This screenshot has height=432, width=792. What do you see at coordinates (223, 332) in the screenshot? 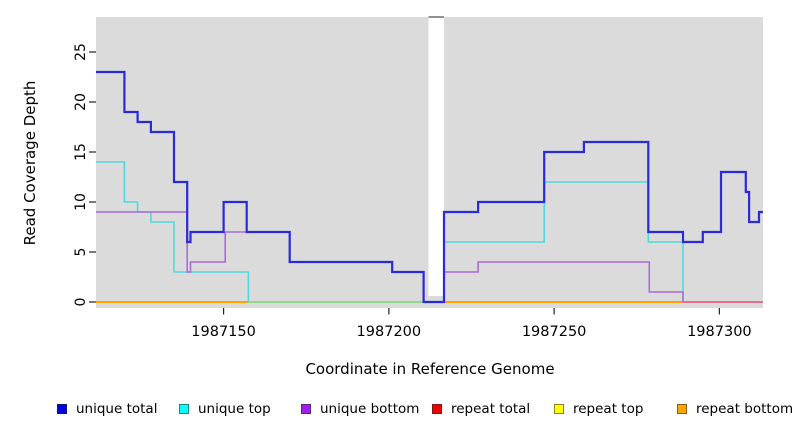
I see `x-tick-label: 1987150` at bounding box center [223, 332].